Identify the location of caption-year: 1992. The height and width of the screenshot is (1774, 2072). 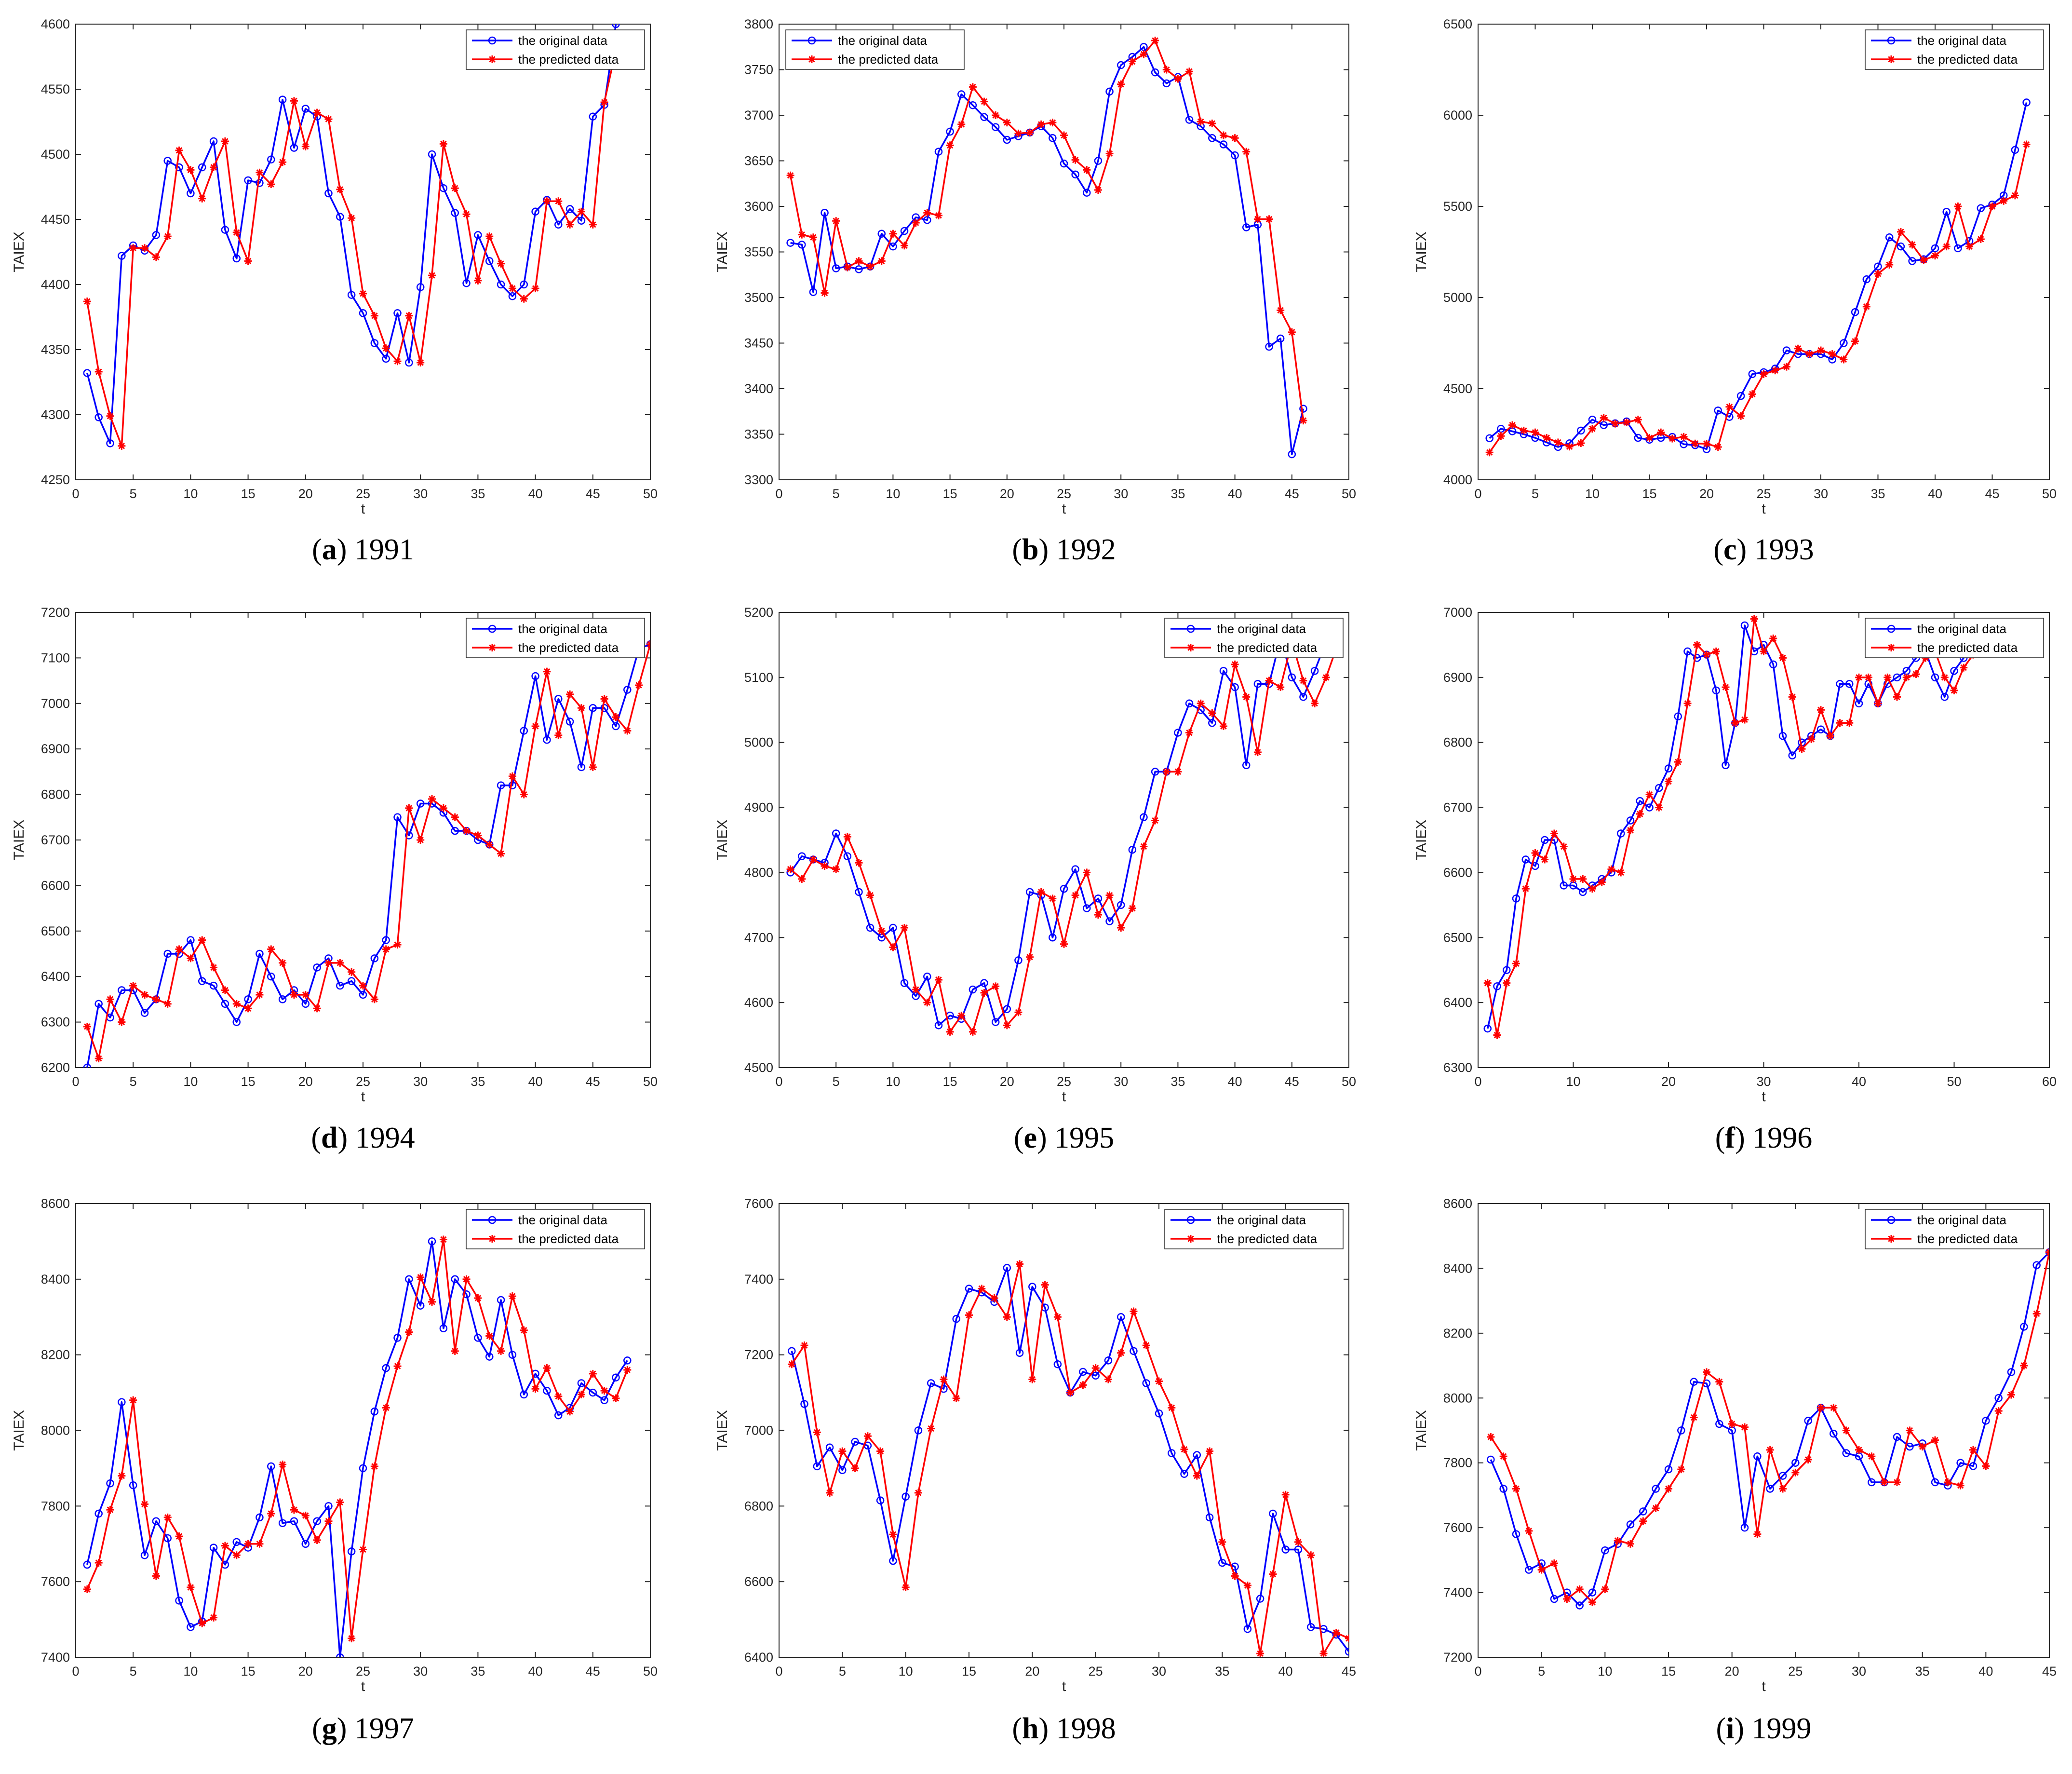
(1086, 550).